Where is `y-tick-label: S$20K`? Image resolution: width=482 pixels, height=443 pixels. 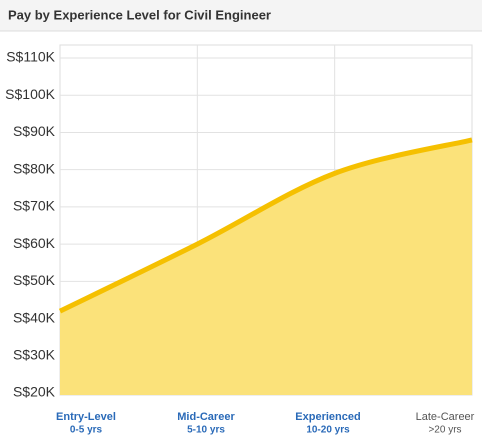 y-tick-label: S$20K is located at coordinates (34, 392).